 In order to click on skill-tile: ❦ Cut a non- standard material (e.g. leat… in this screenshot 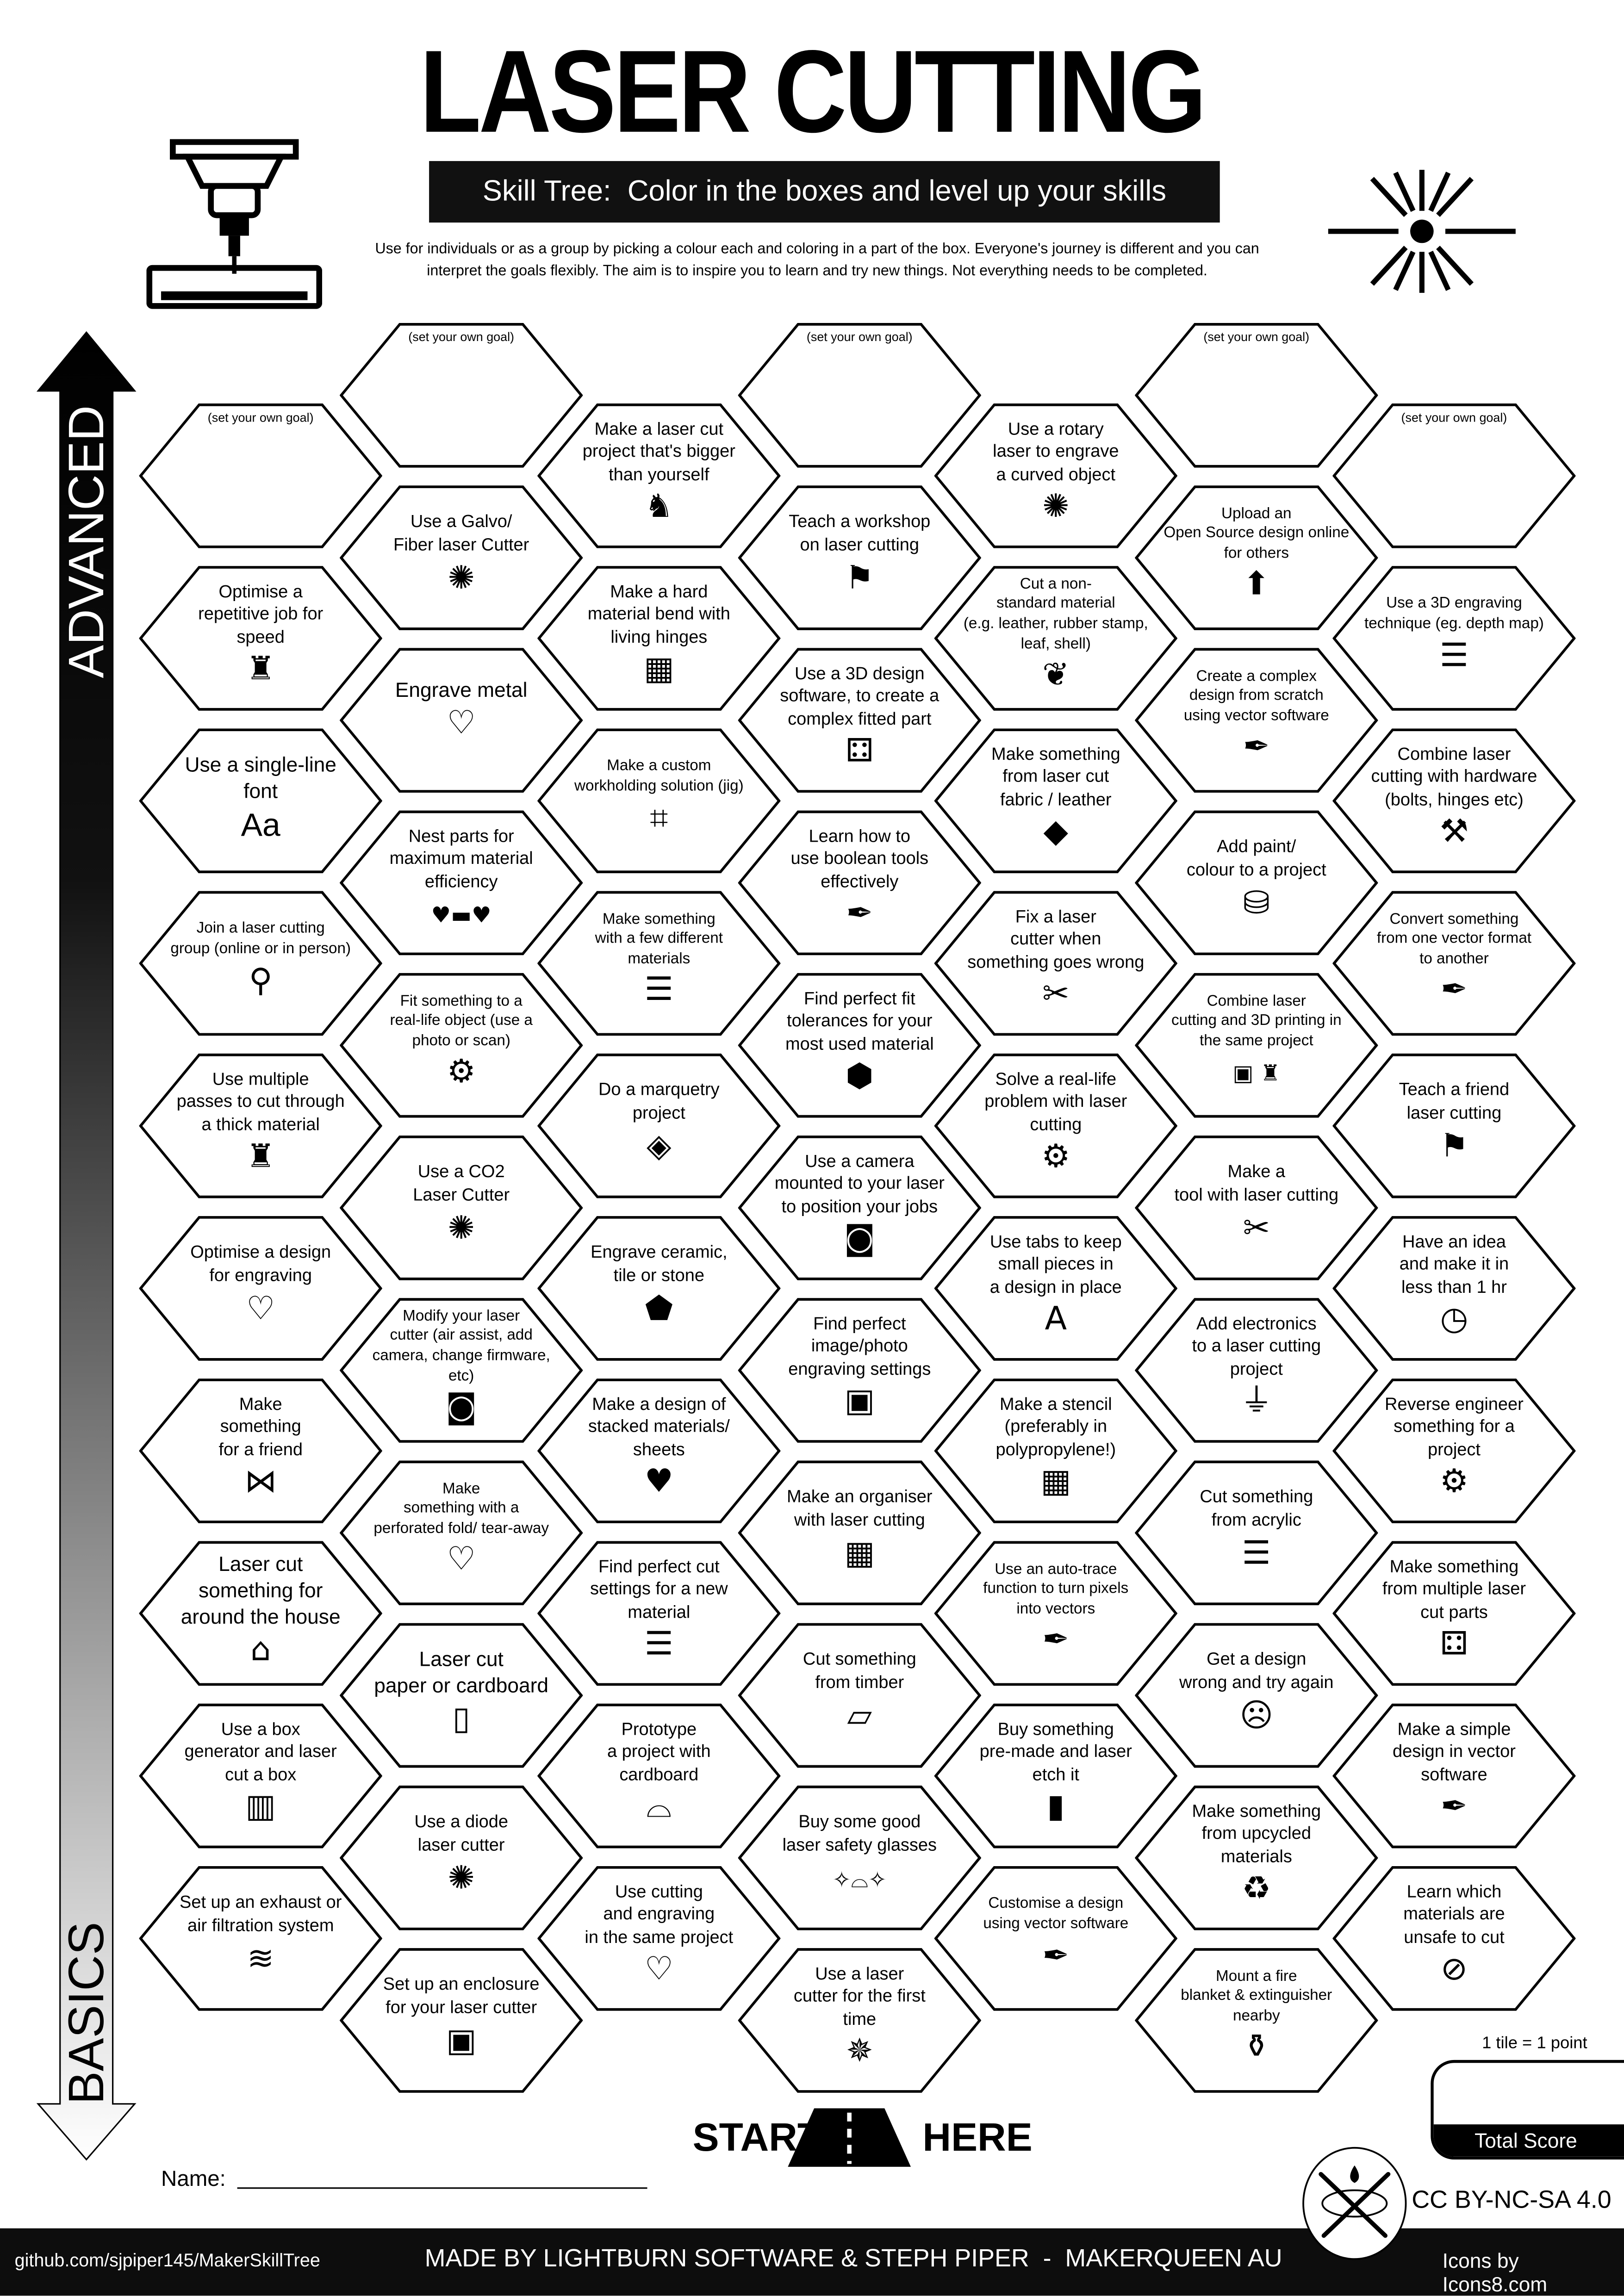, I will do `click(1055, 638)`.